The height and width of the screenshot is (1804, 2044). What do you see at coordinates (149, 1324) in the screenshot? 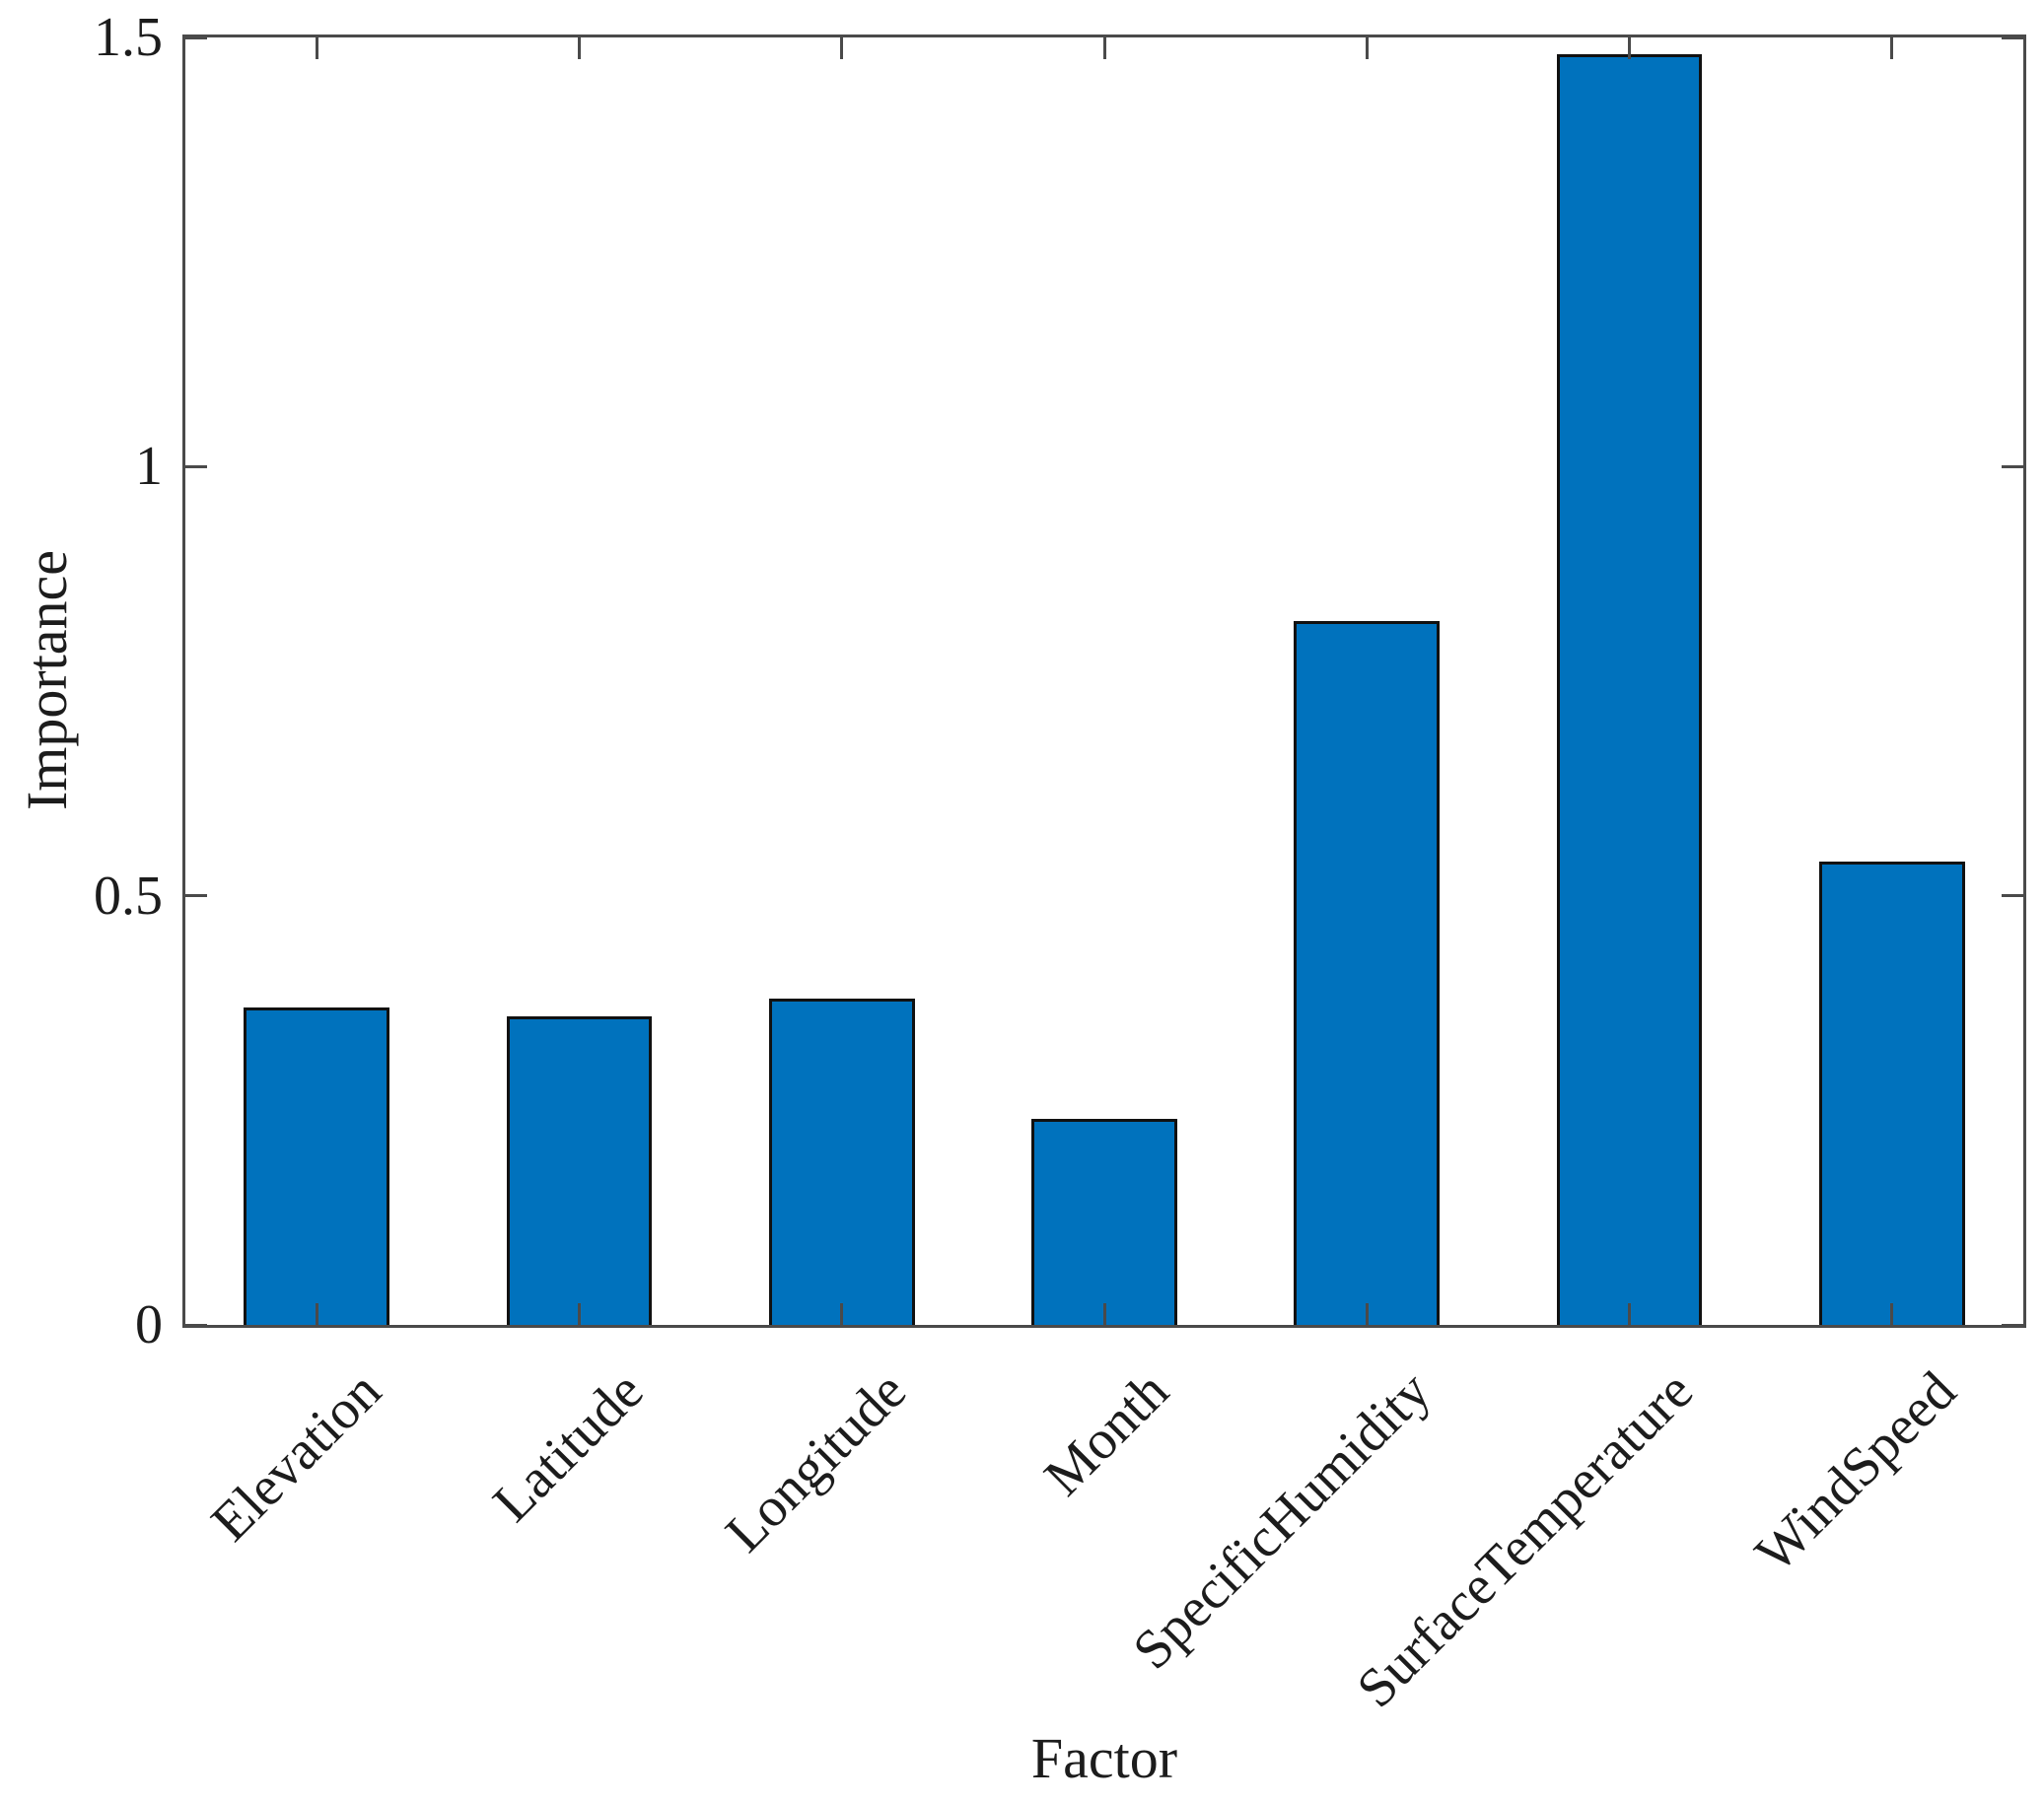
I see `y-tick-label: 0` at bounding box center [149, 1324].